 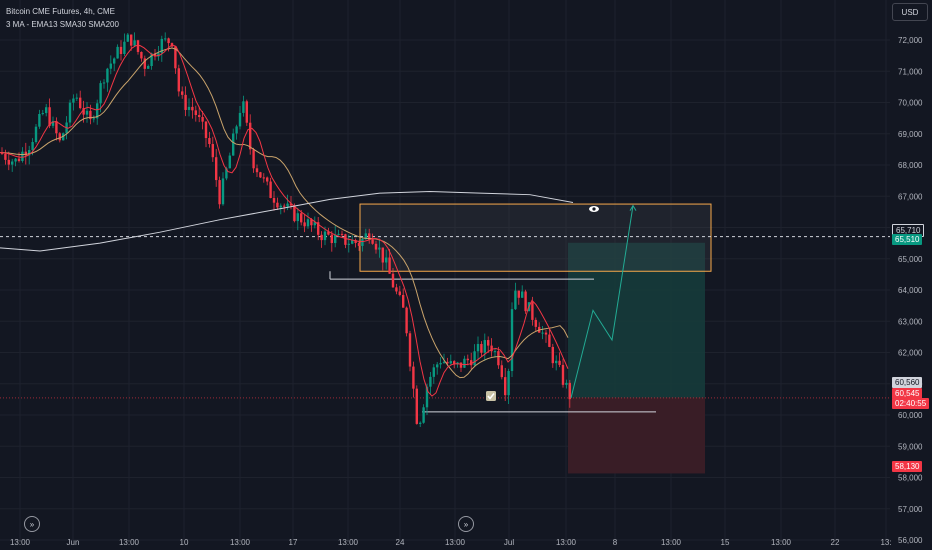 I want to click on double-chevron-right-icon: », so click(x=466, y=524).